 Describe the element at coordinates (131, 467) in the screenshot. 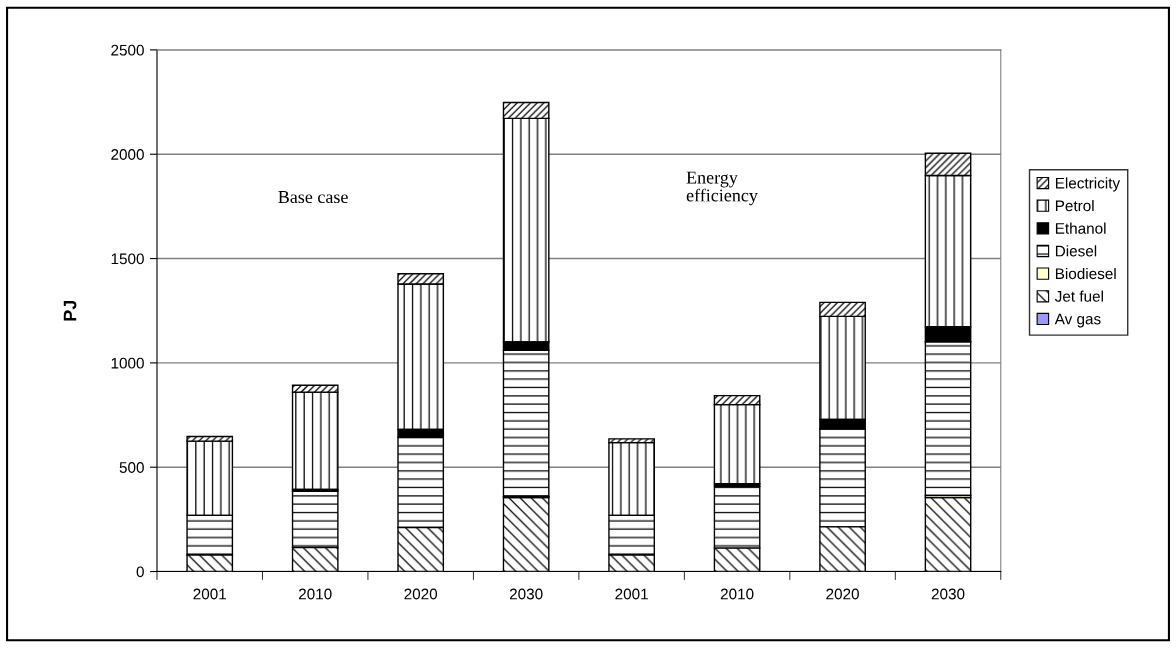

I see `y-tick-label: 500` at that location.